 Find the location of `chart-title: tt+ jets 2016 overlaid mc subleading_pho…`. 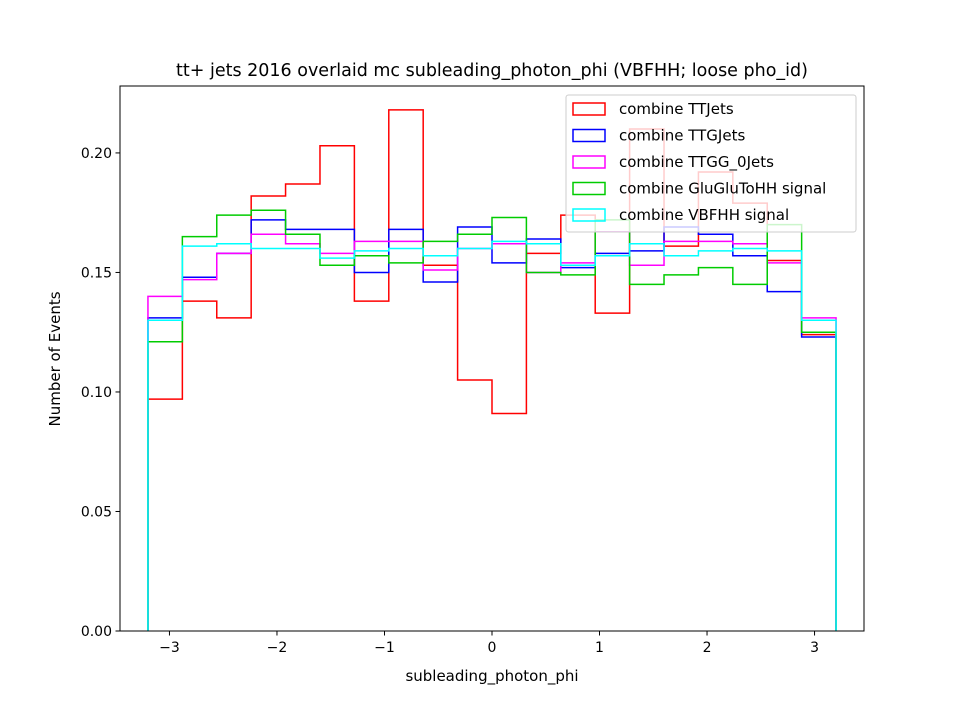

chart-title: tt+ jets 2016 overlaid mc subleading_pho… is located at coordinates (492, 71).